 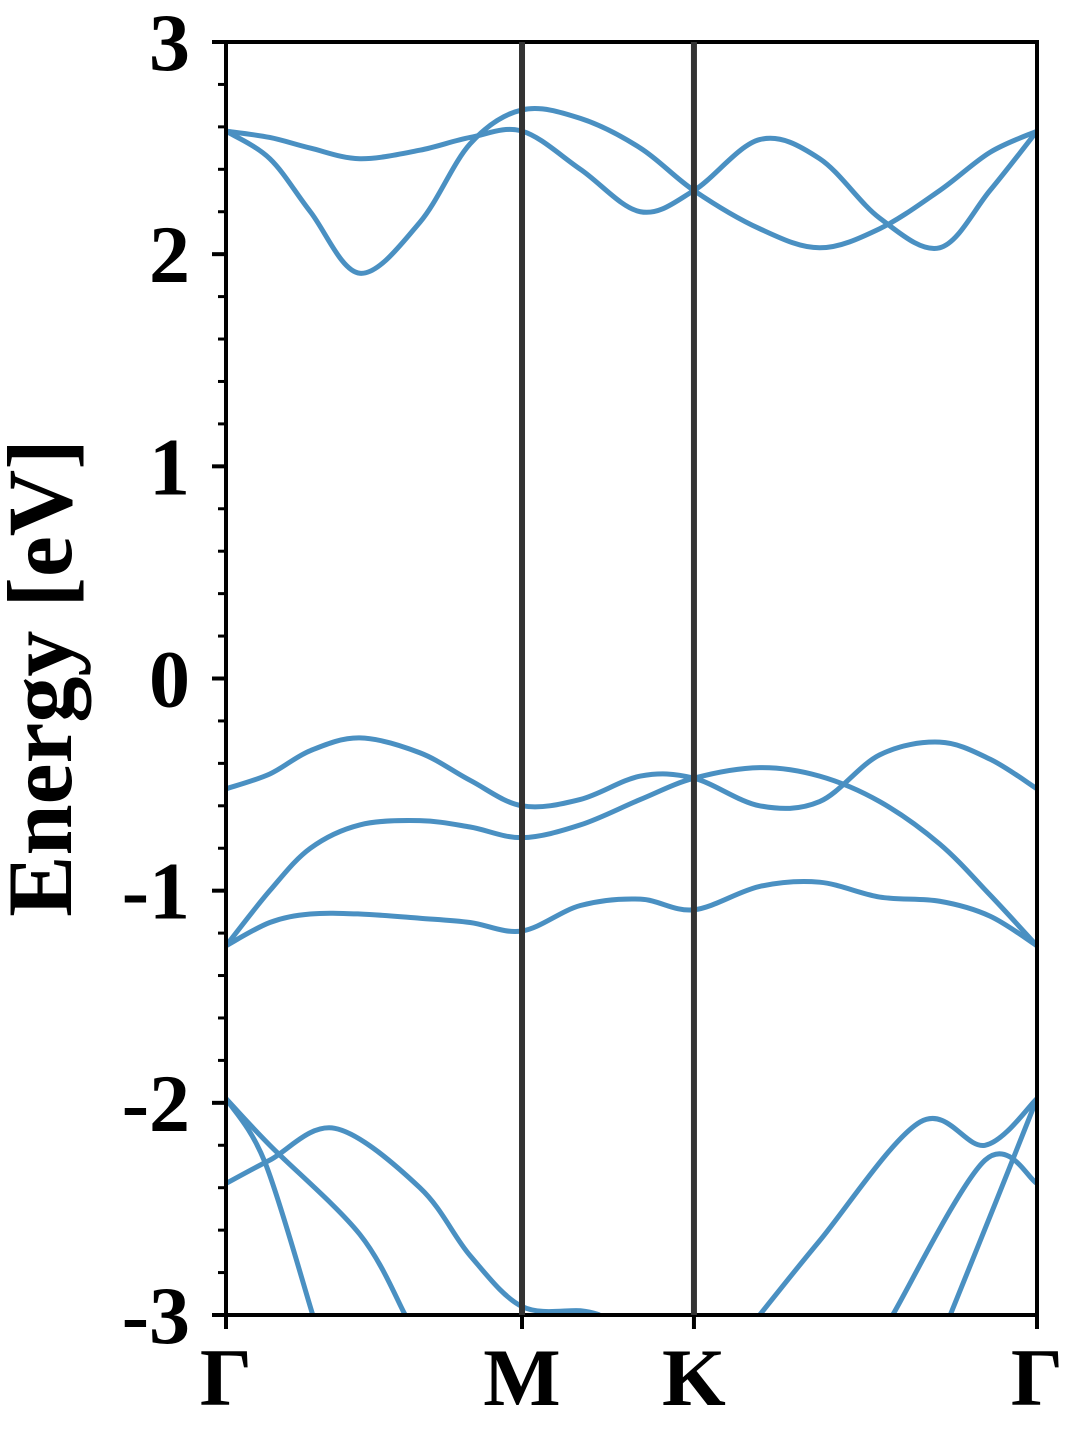 I want to click on x-tick-label: K, so click(x=694, y=1377).